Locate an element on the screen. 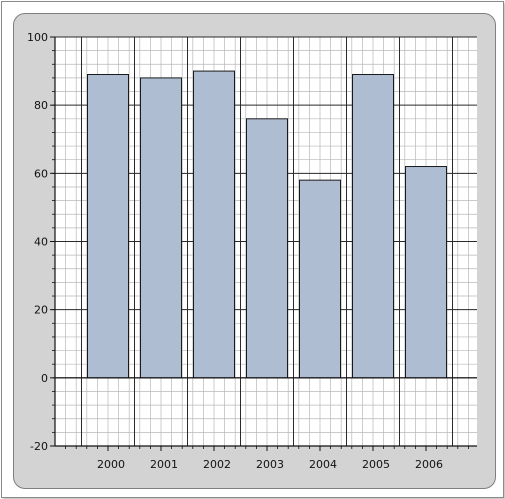  y-tick-label: 0 is located at coordinates (44, 378).